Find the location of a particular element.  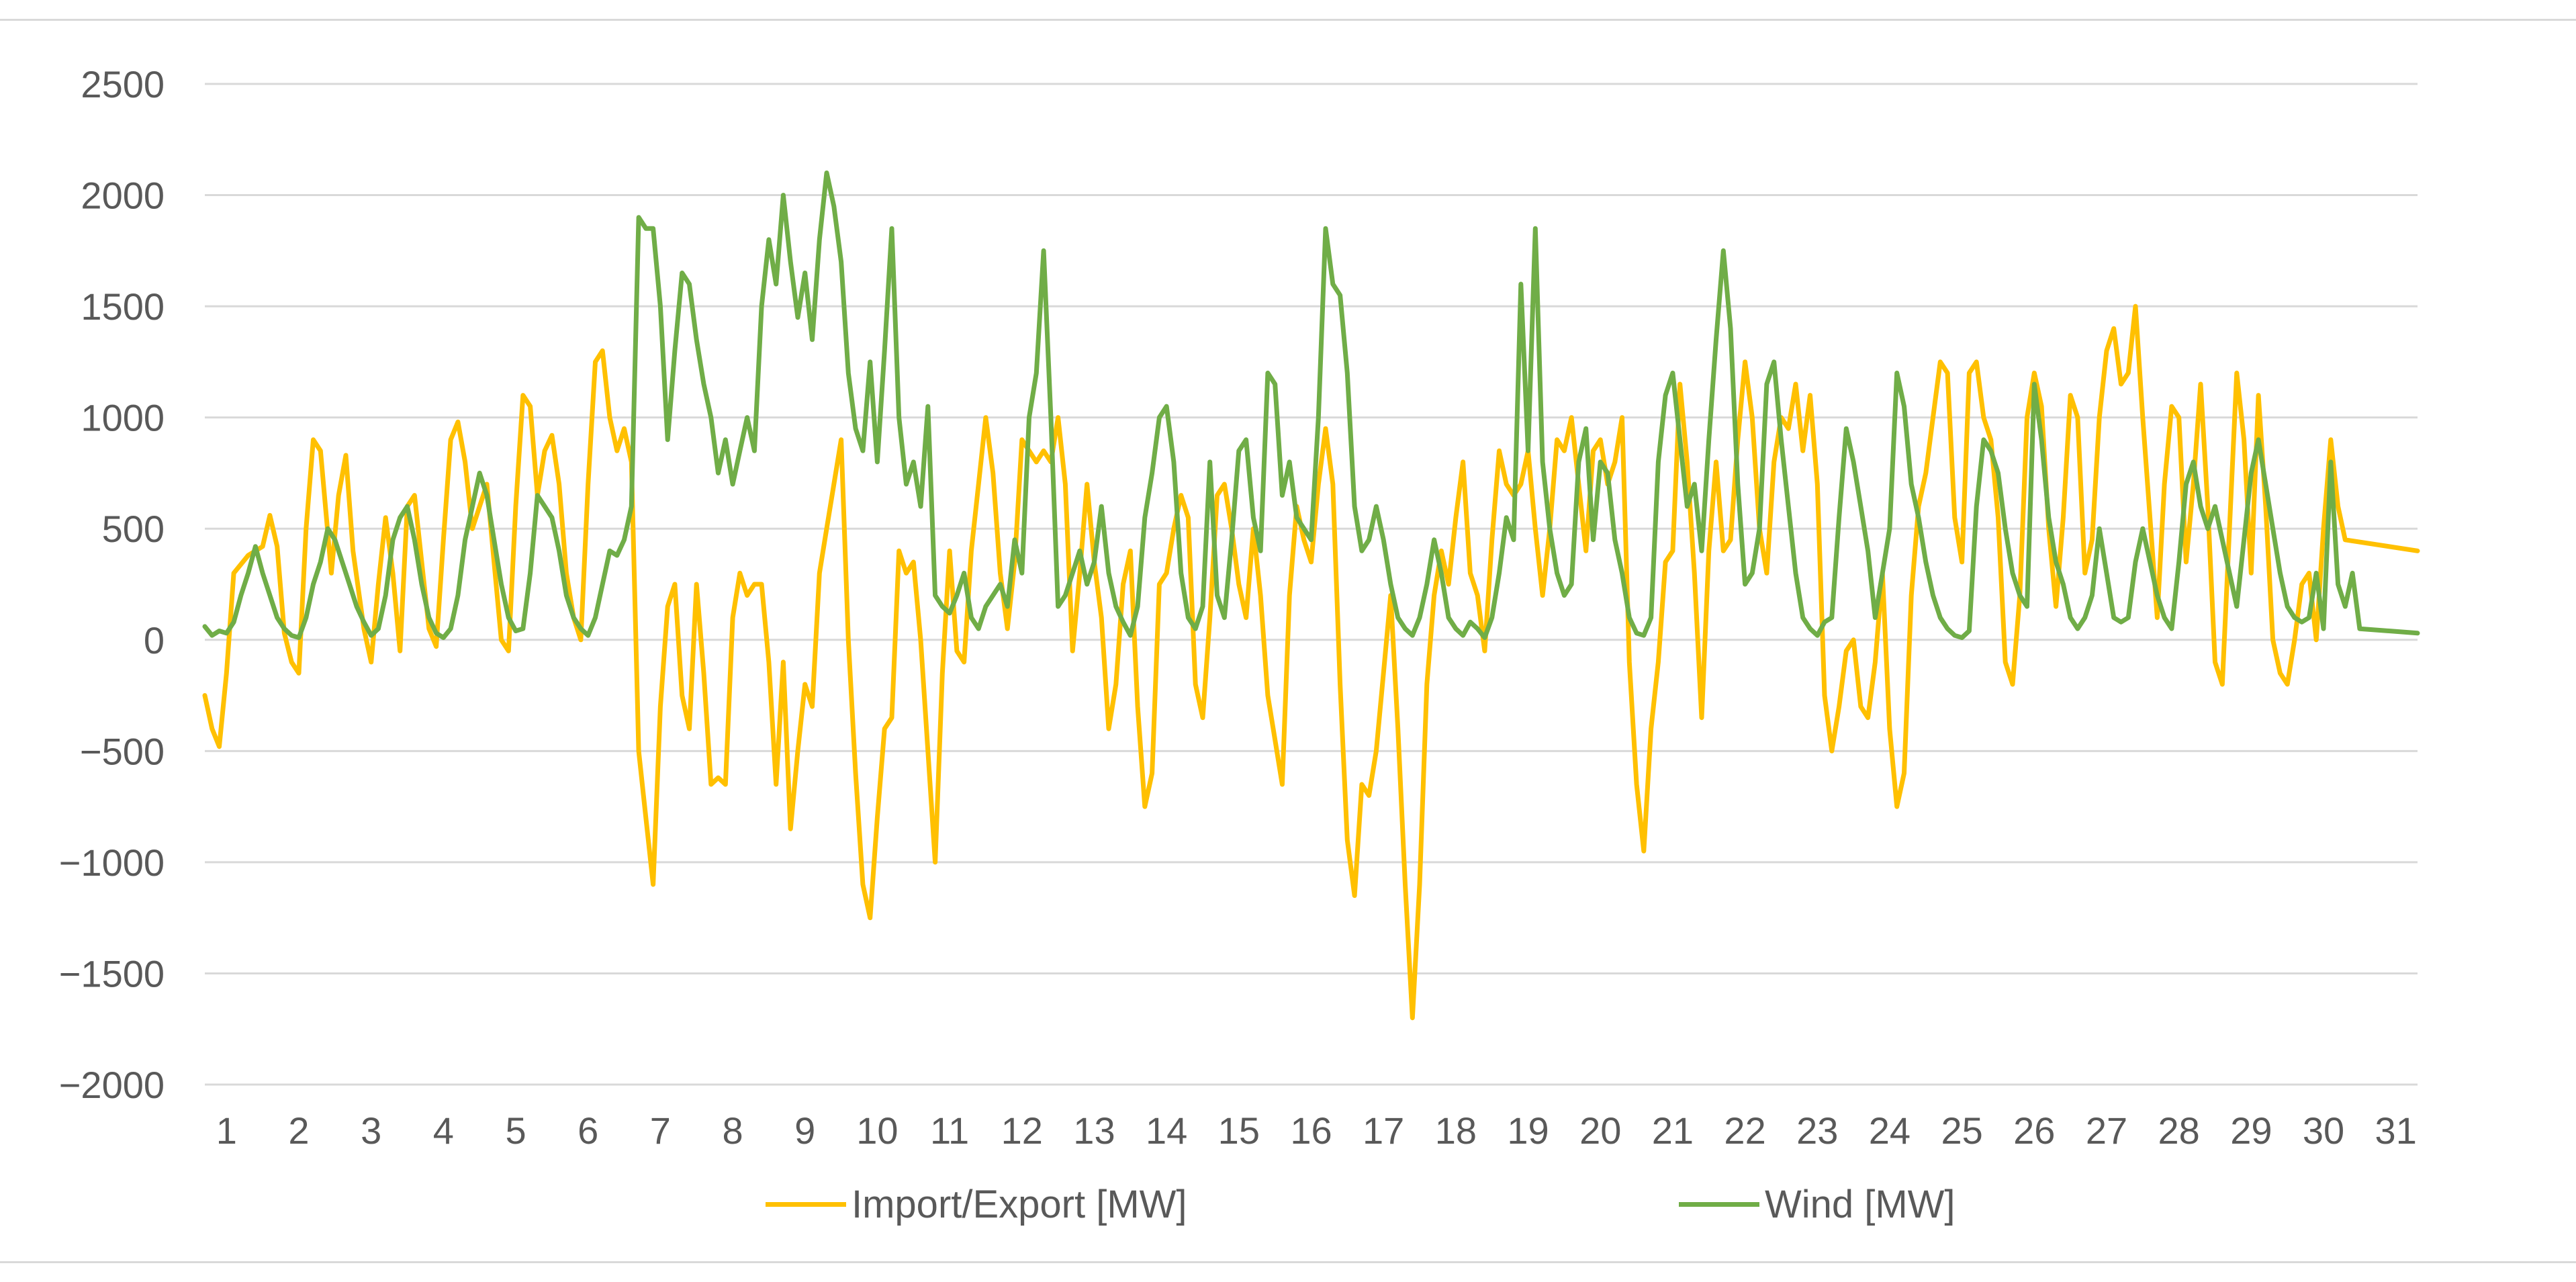

x-tick-label: 9 is located at coordinates (804, 1130).